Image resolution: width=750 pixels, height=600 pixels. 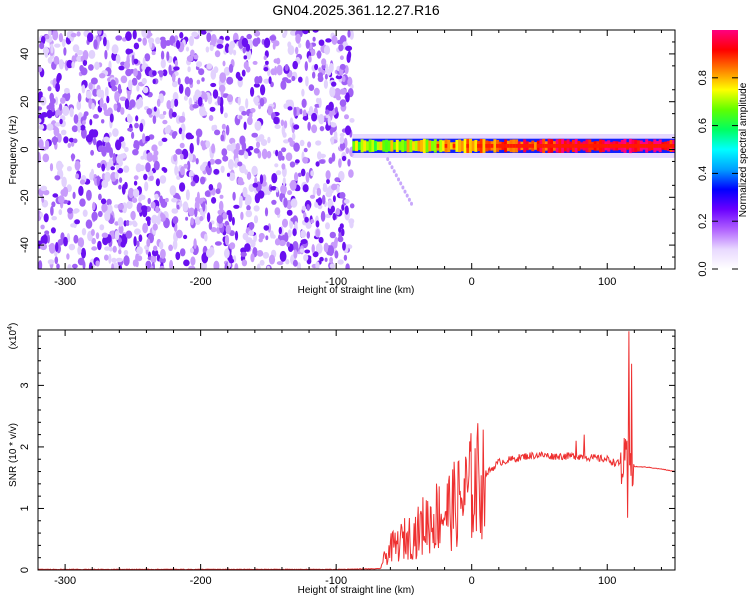 What do you see at coordinates (13, 455) in the screenshot?
I see `line-y-label: SNR (10 * v/v)` at bounding box center [13, 455].